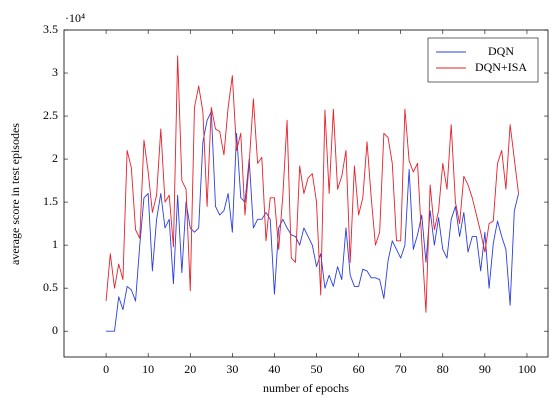 The height and width of the screenshot is (407, 560). What do you see at coordinates (106, 369) in the screenshot?
I see `x-tick-label: 0` at bounding box center [106, 369].